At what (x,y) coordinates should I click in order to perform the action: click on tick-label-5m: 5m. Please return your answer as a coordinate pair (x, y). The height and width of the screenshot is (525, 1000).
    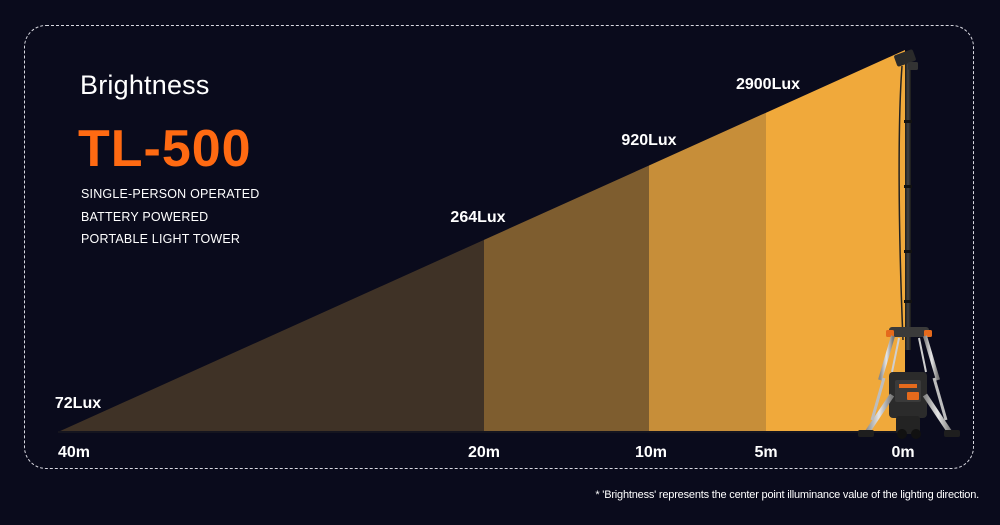
    Looking at the image, I should click on (765, 452).